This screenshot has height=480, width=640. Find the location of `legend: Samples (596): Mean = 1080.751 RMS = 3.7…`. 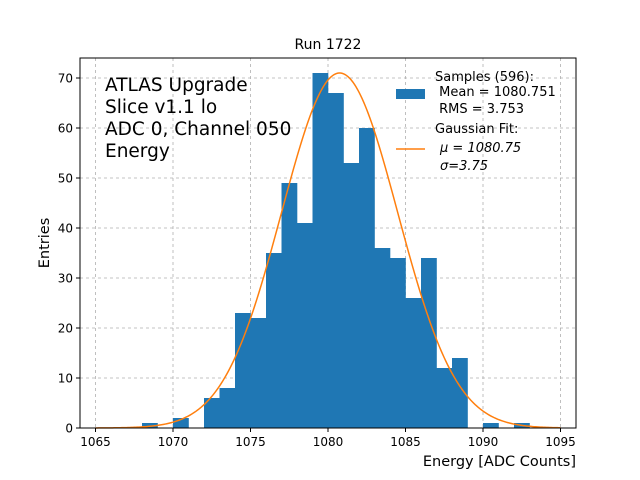

legend: Samples (596): Mean = 1080.751 RMS = 3.7… is located at coordinates (476, 122).